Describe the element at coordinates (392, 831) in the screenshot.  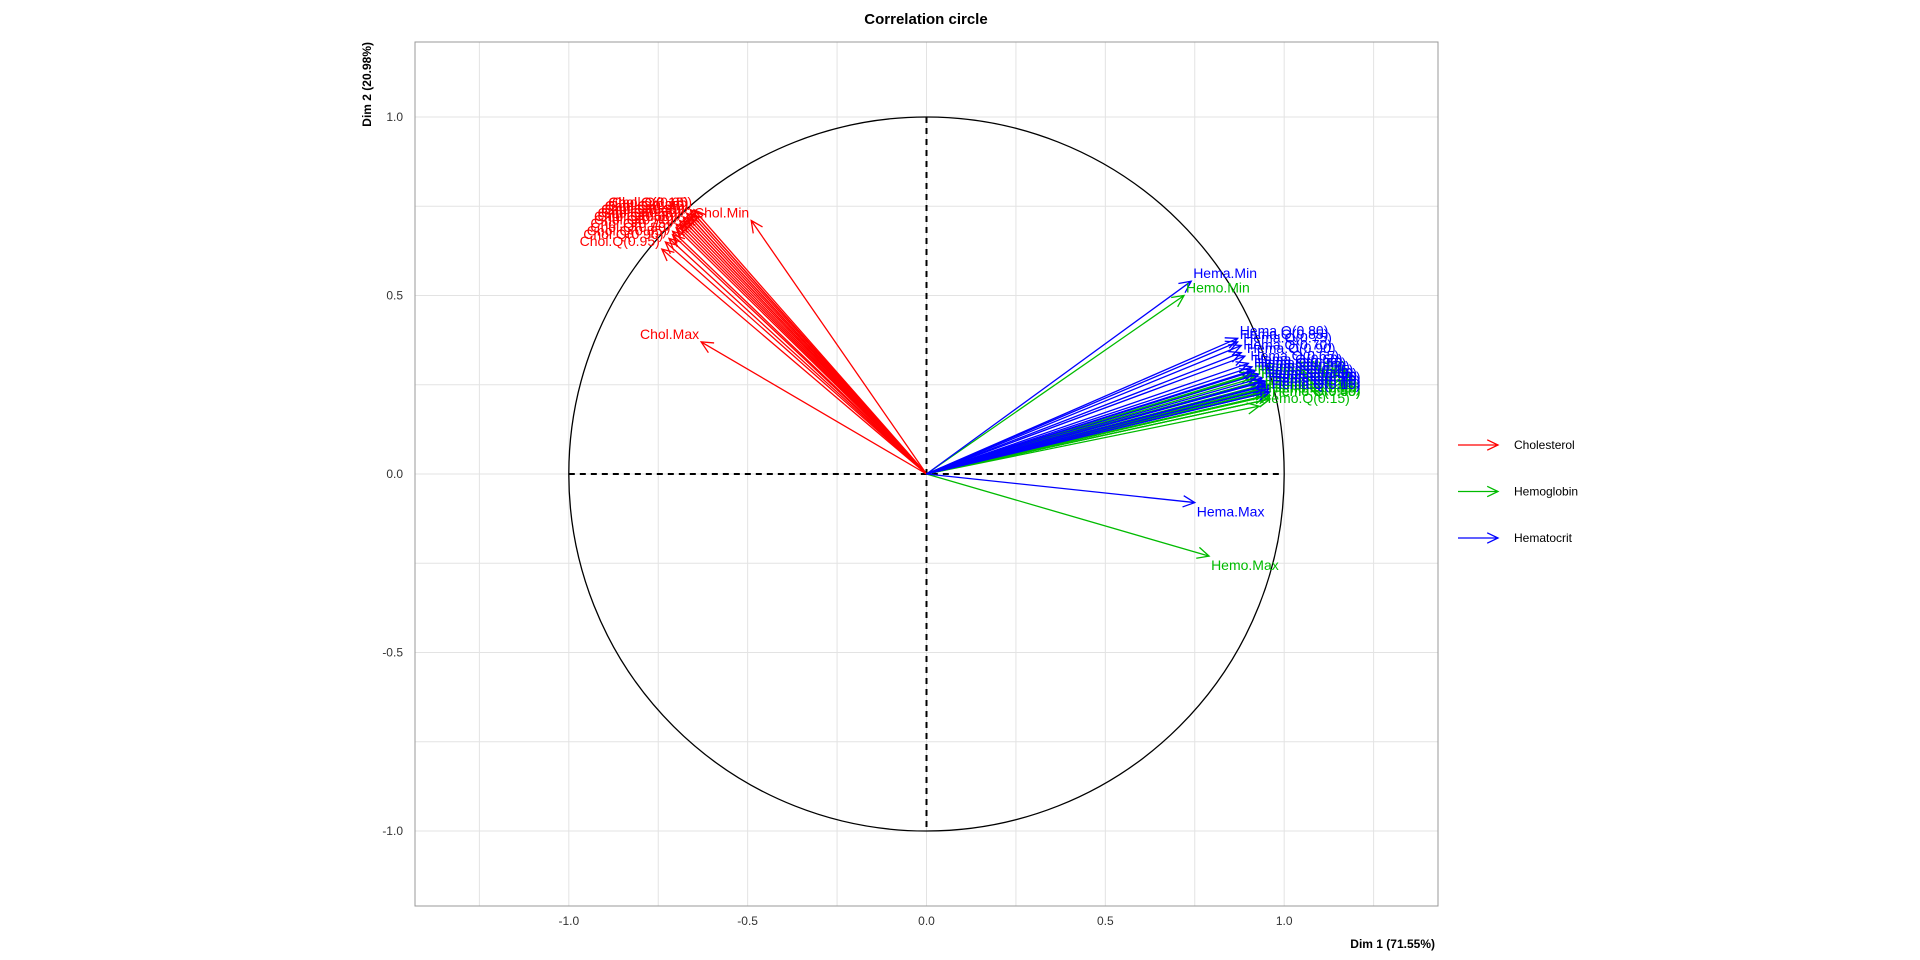
I see `y-tick-label: -1.0` at that location.